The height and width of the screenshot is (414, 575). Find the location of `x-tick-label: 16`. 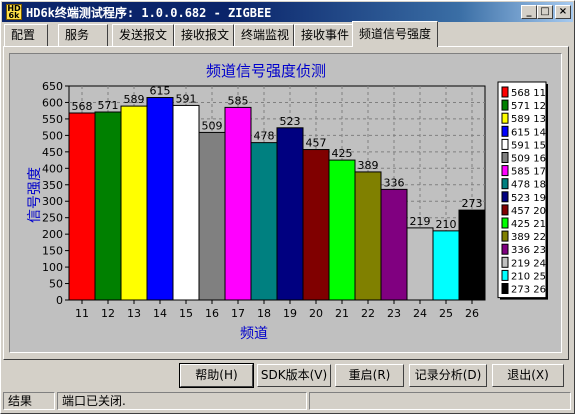

x-tick-label: 16 is located at coordinates (212, 313).